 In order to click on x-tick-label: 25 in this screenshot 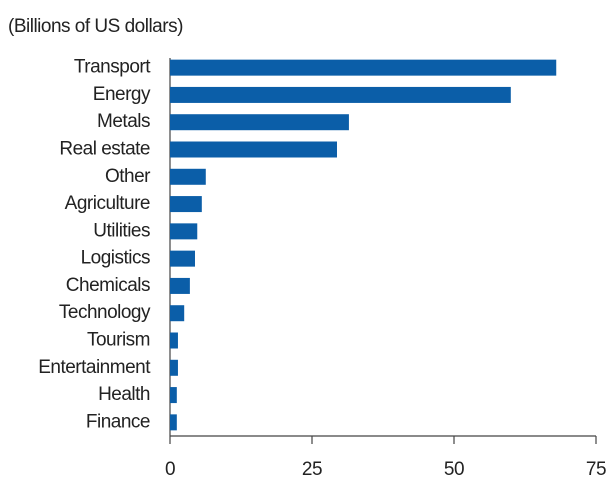, I will do `click(312, 469)`.